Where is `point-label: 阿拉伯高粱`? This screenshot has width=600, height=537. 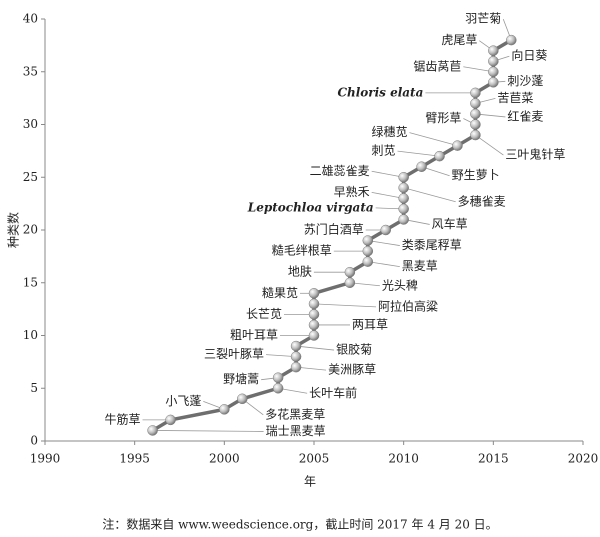 point-label: 阿拉伯高粱 is located at coordinates (408, 305).